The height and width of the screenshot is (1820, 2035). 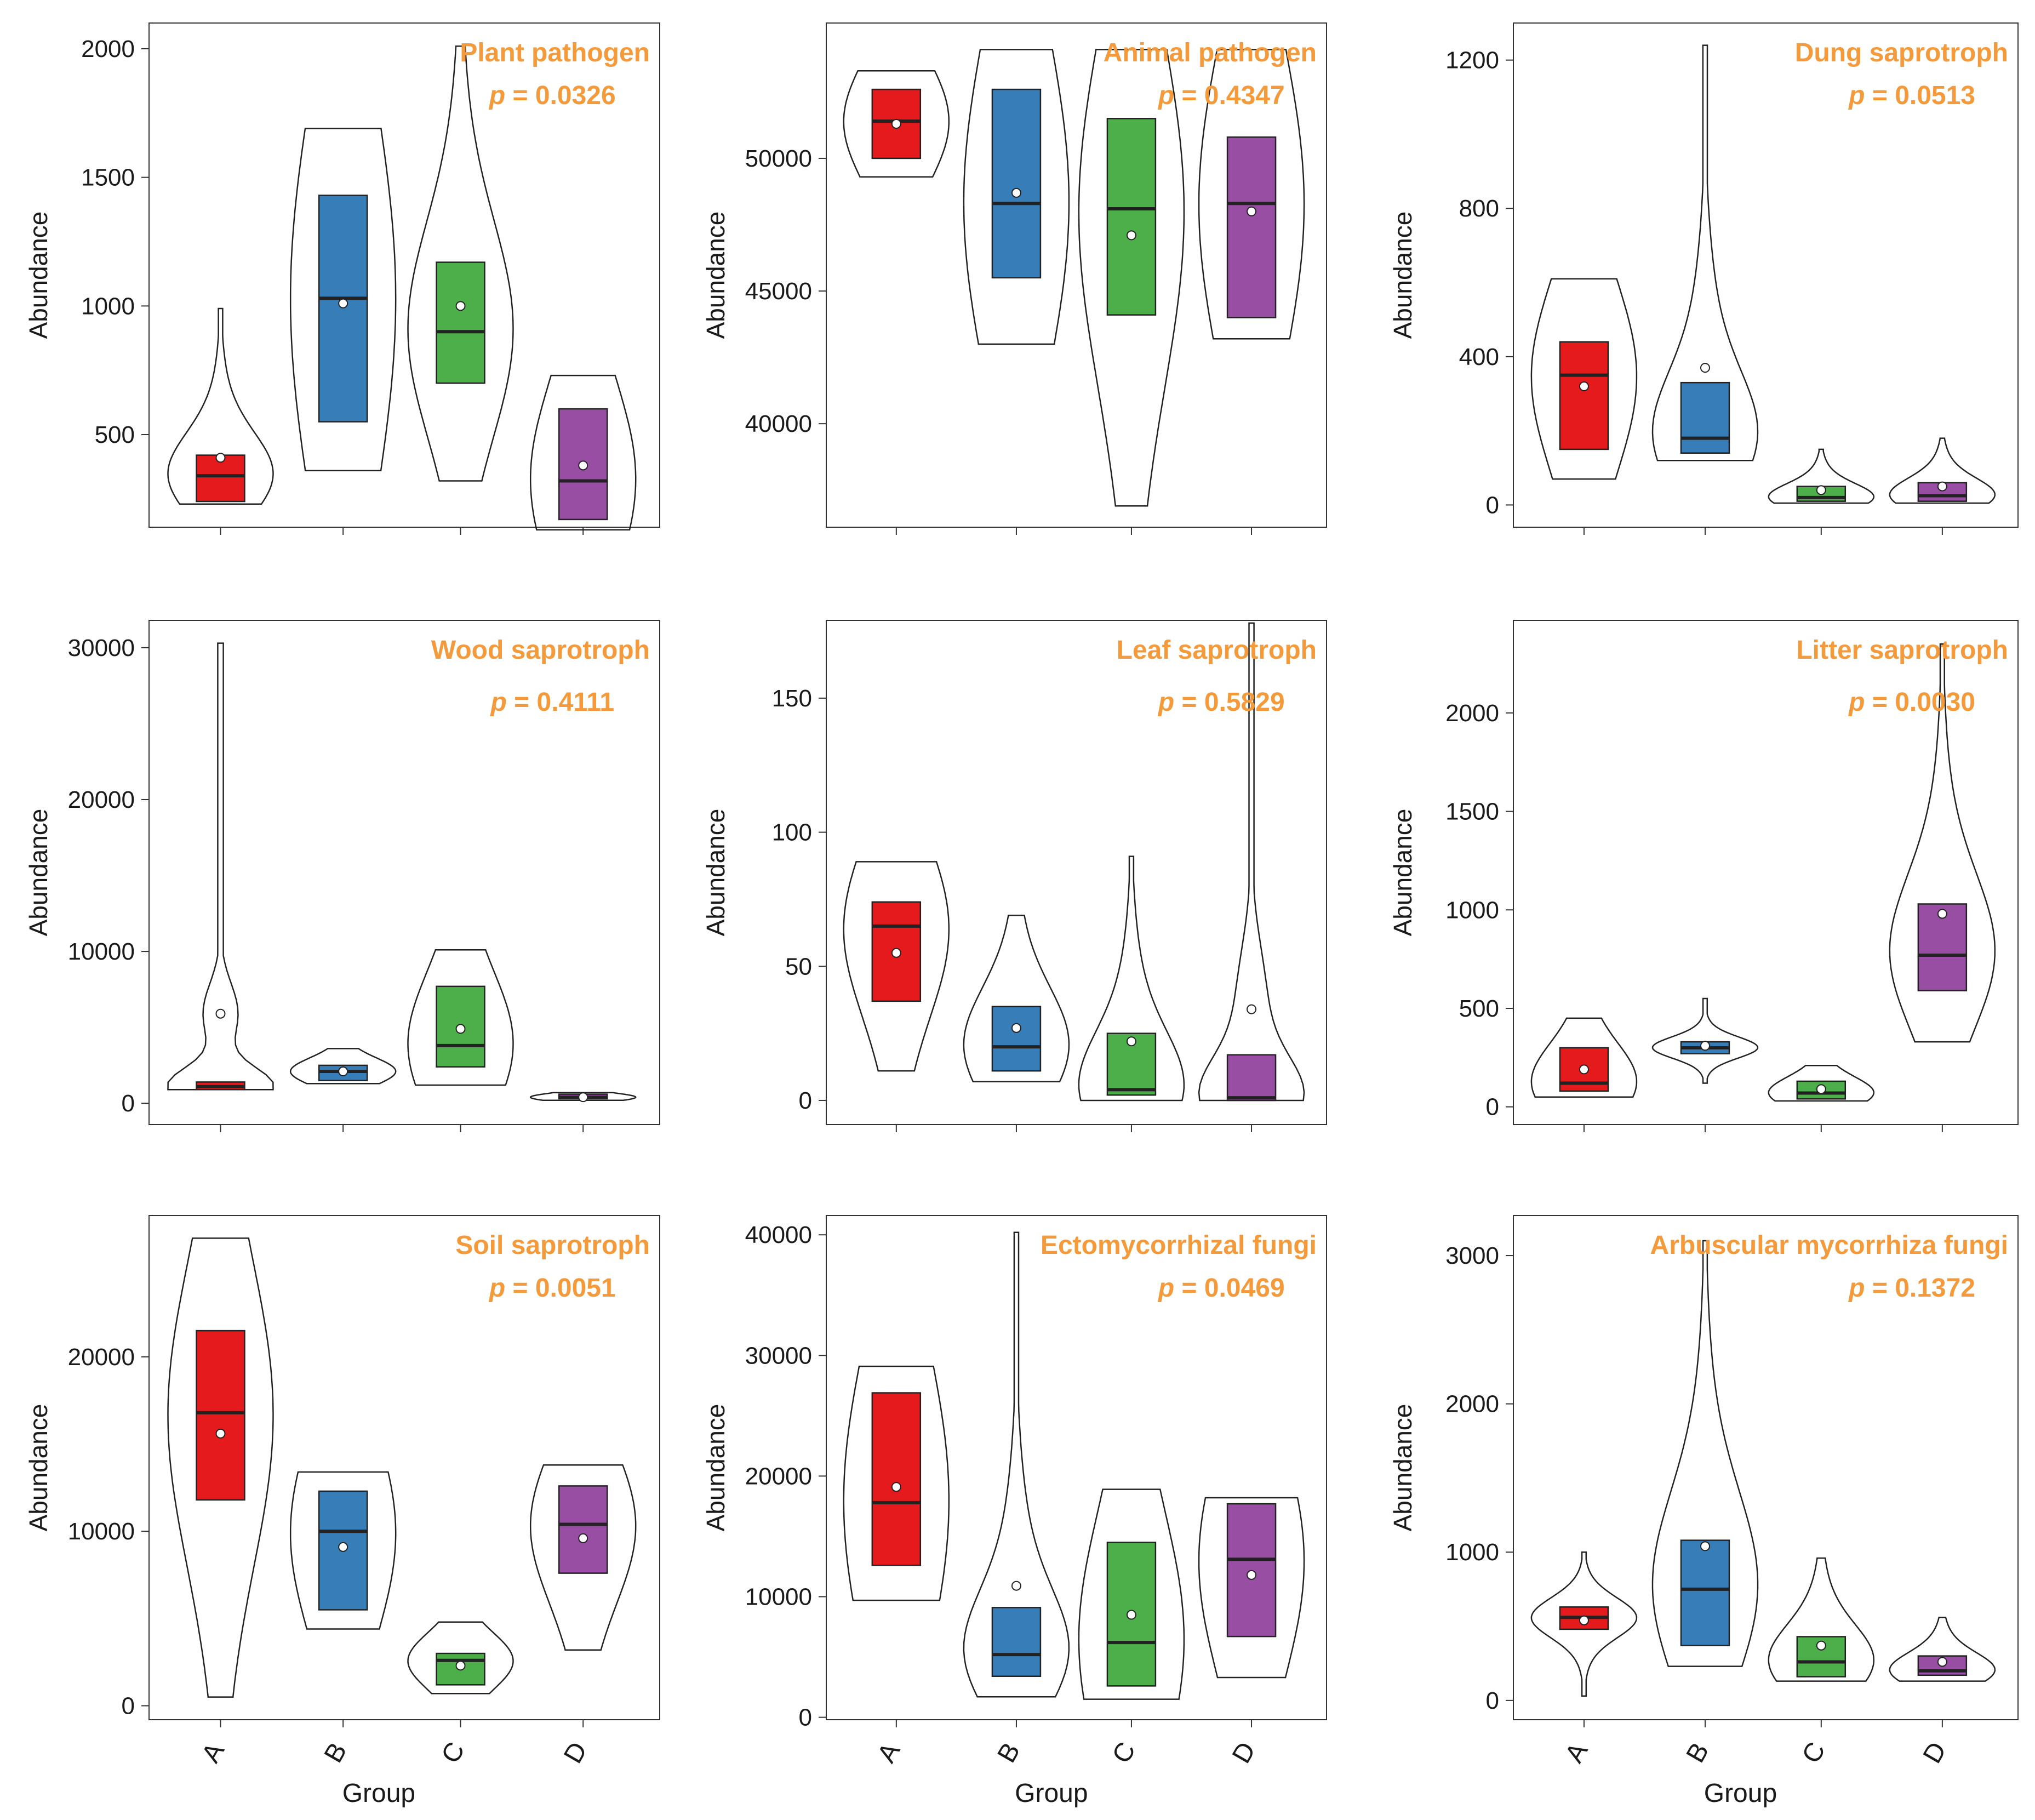 I want to click on p-value: p = 0.4111, so click(x=552, y=703).